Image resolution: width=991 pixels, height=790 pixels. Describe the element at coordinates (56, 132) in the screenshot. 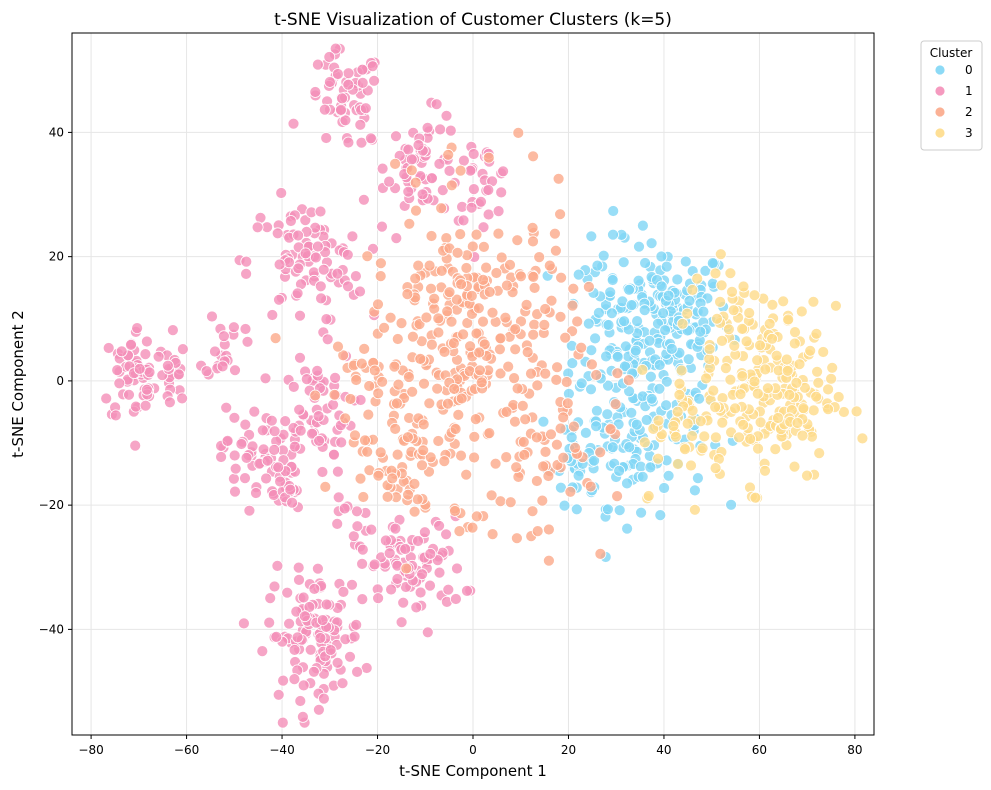

I see `y-tick-label: 40` at that location.